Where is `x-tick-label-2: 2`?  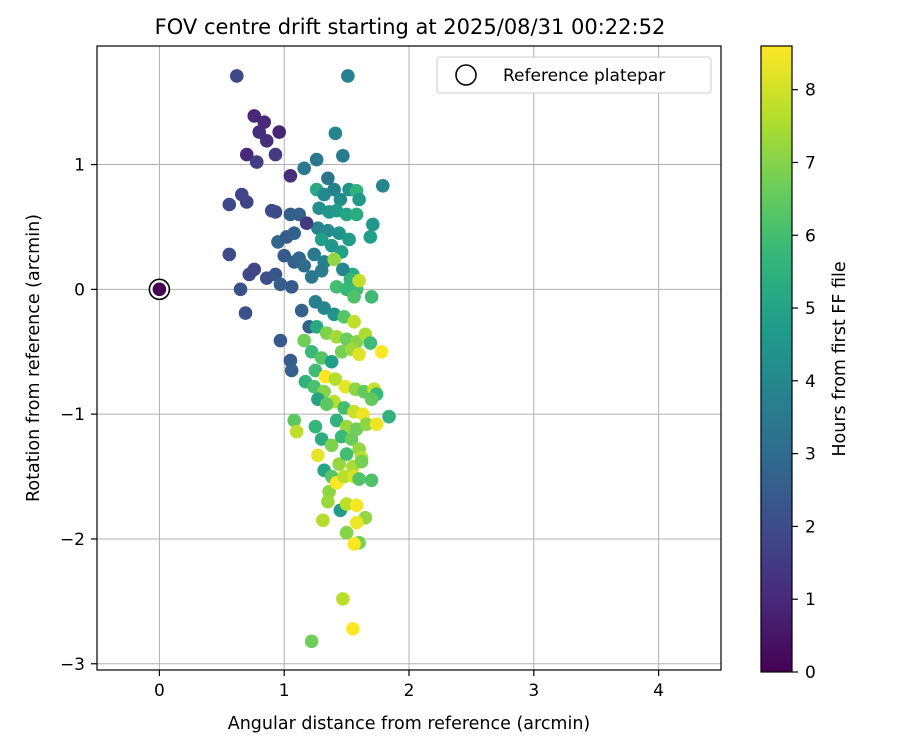
x-tick-label-2: 2 is located at coordinates (409, 691).